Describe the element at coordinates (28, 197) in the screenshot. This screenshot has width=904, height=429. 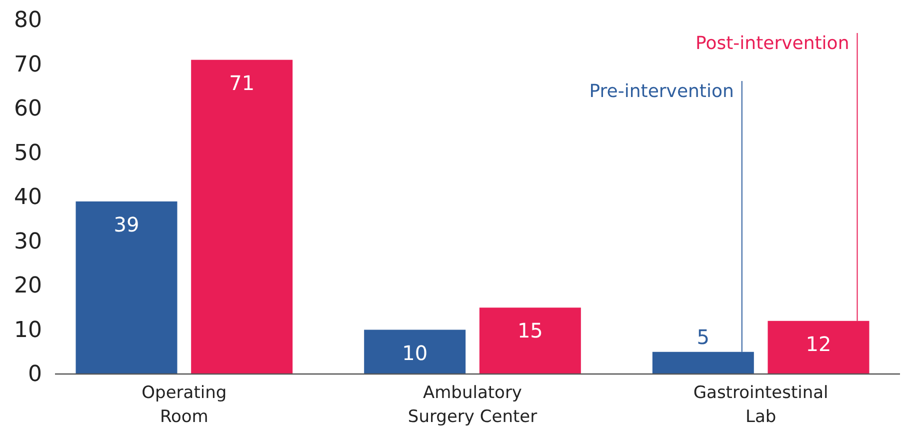
I see `y-tick-label: 40` at that location.